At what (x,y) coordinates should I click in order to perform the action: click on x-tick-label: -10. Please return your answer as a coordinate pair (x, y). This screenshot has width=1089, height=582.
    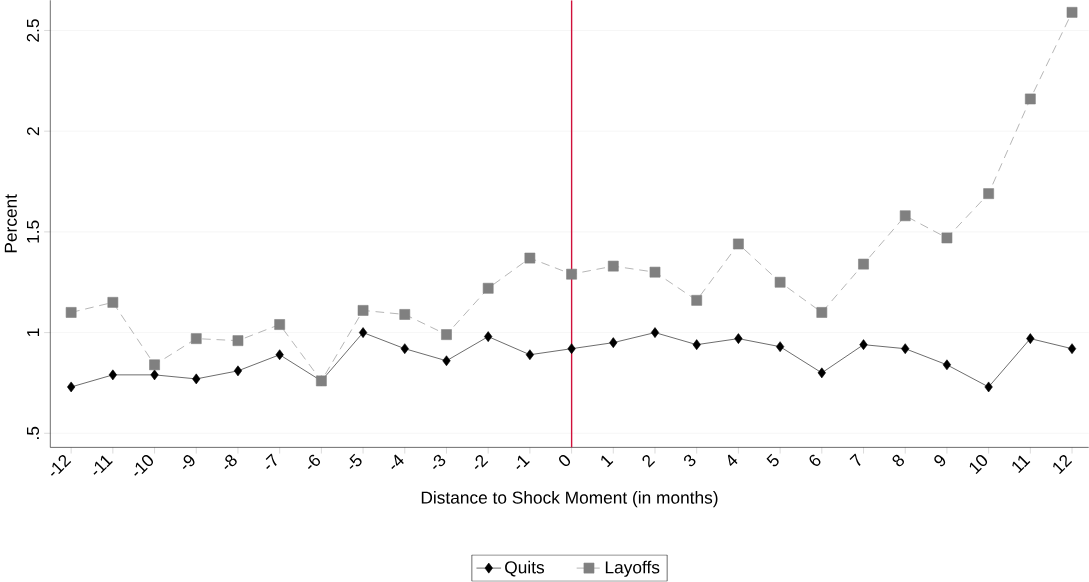
    Looking at the image, I should click on (144, 465).